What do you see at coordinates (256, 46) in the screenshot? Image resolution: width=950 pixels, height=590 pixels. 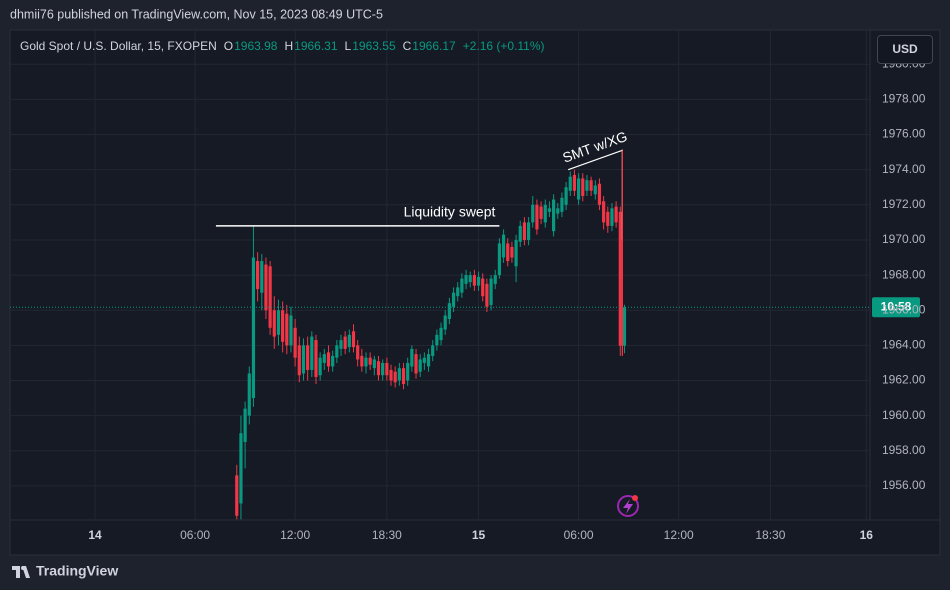 I see `open-value: 1963.98` at bounding box center [256, 46].